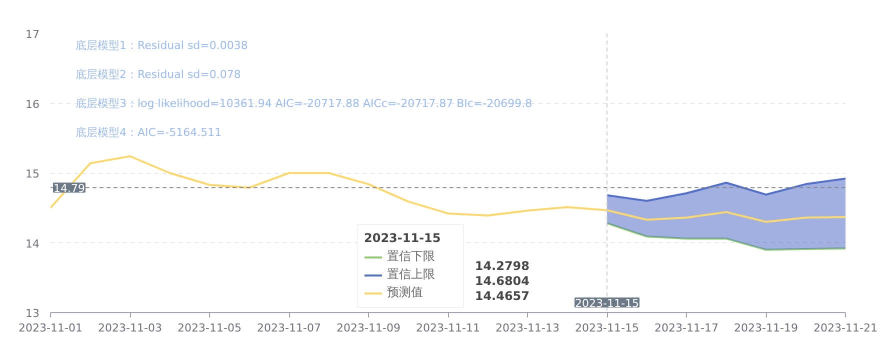 The width and height of the screenshot is (880, 348). Describe the element at coordinates (607, 303) in the screenshot. I see `ref-line-label: 2023-11-15` at that location.